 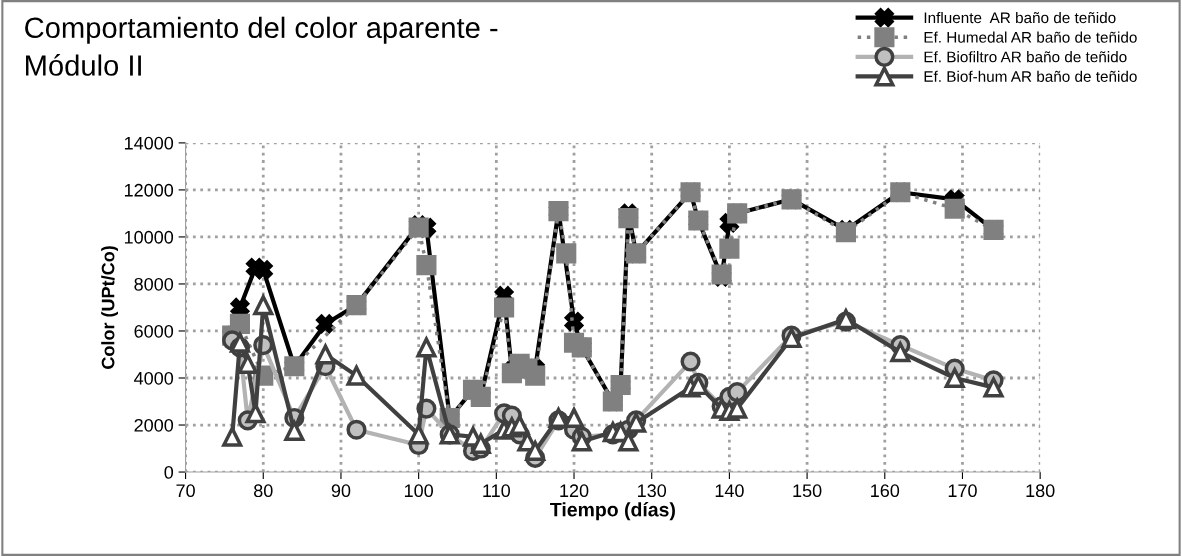 What do you see at coordinates (154, 425) in the screenshot?
I see `y-tick-label: 2000` at bounding box center [154, 425].